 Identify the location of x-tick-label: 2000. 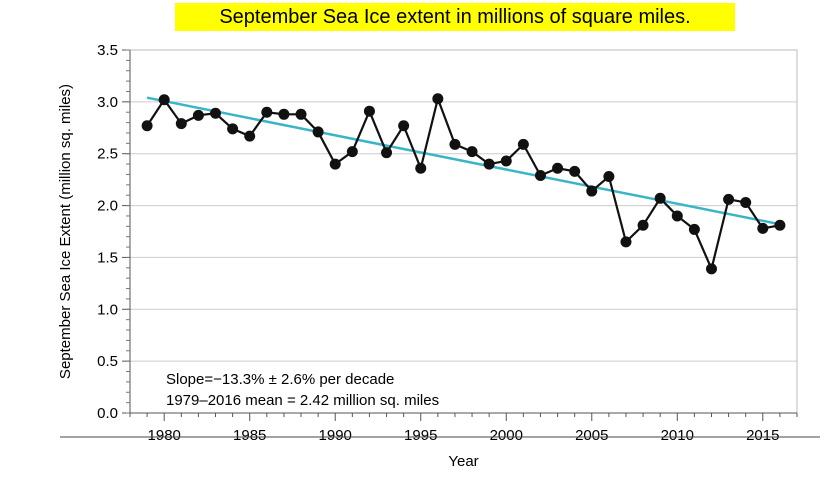
(506, 435).